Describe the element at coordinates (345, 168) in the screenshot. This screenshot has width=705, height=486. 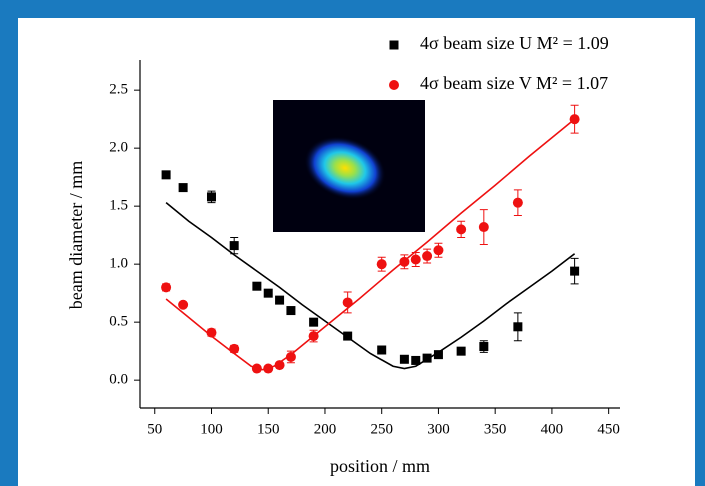
I see `beam-spot` at that location.